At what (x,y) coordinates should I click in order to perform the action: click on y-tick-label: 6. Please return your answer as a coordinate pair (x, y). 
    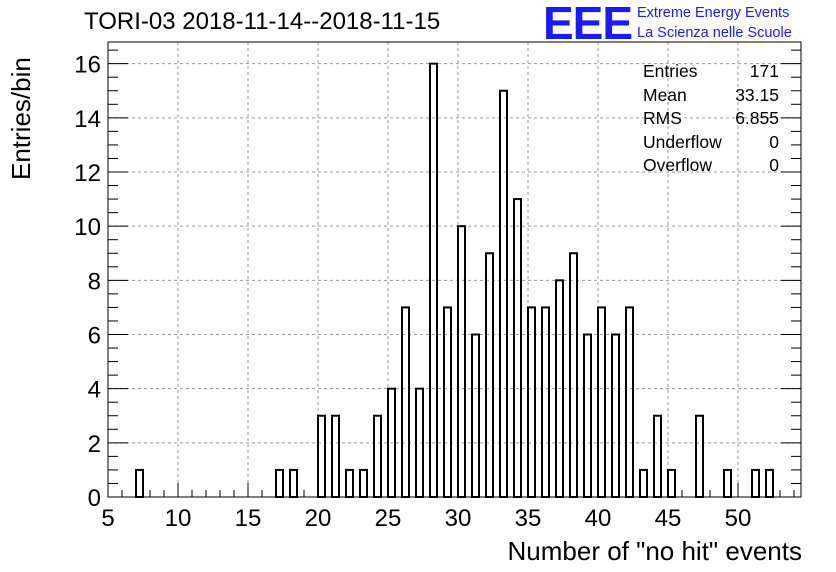
    Looking at the image, I should click on (94, 336).